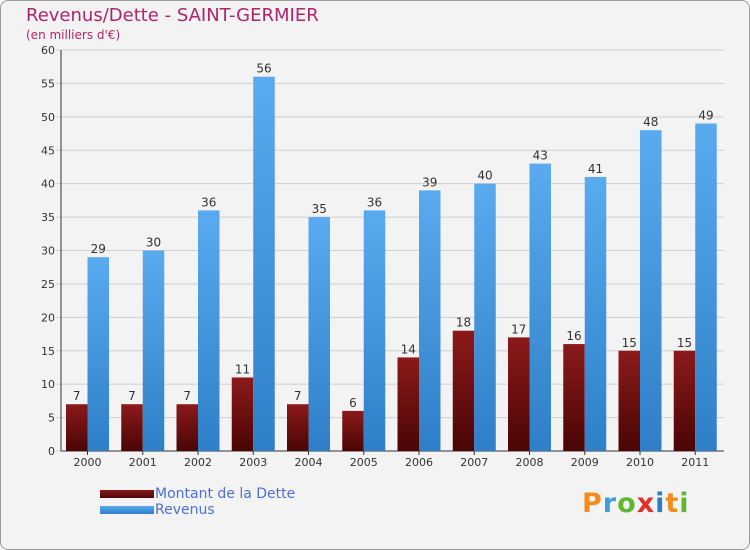  Describe the element at coordinates (705, 116) in the screenshot. I see `data-label-revenus-2011: 49` at that location.